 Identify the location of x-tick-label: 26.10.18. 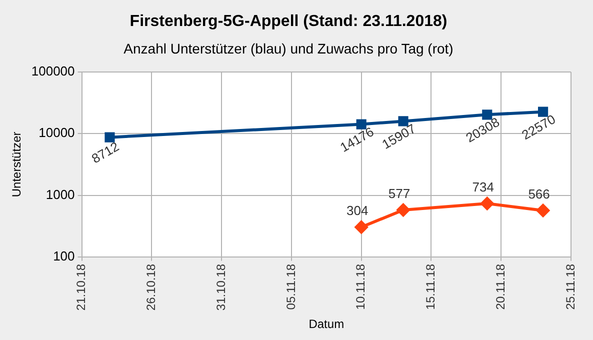
(151, 287).